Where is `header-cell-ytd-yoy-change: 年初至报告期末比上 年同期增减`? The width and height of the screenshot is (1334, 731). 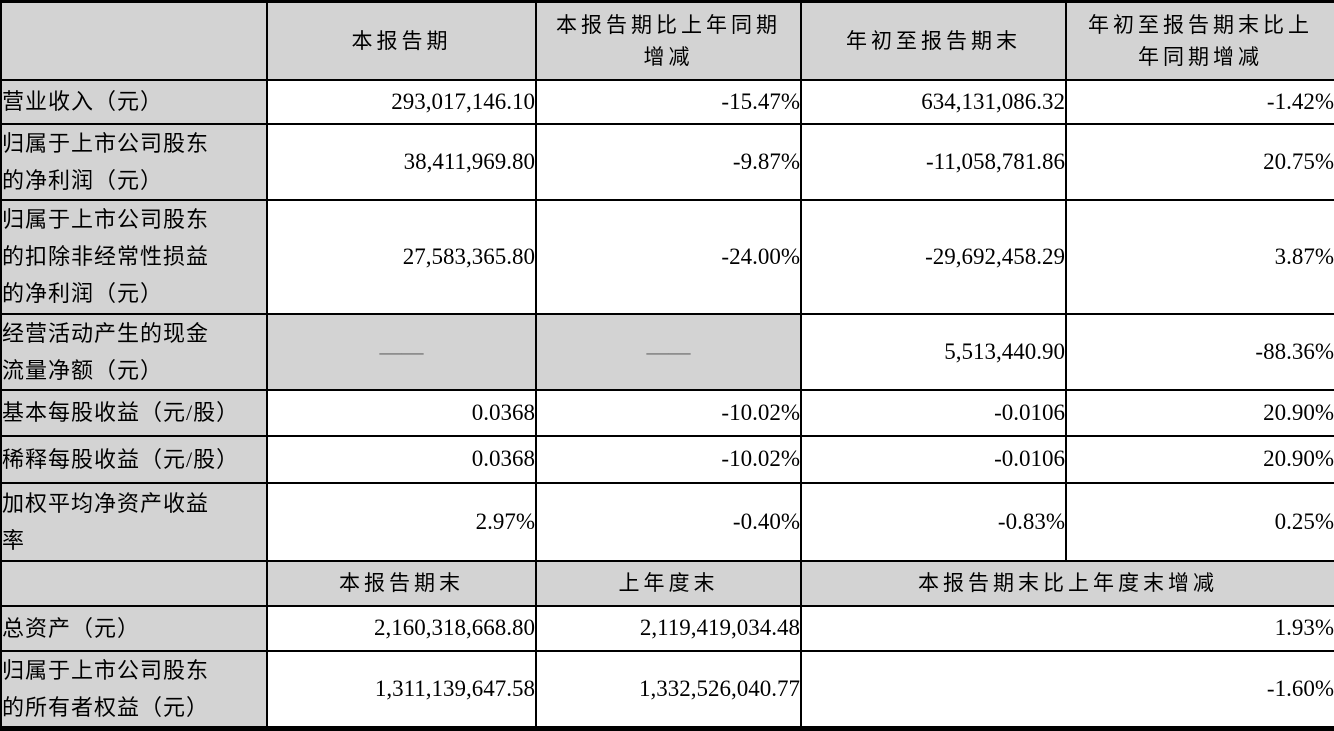 header-cell-ytd-yoy-change: 年初至报告期末比上 年同期增减 is located at coordinates (1199, 40).